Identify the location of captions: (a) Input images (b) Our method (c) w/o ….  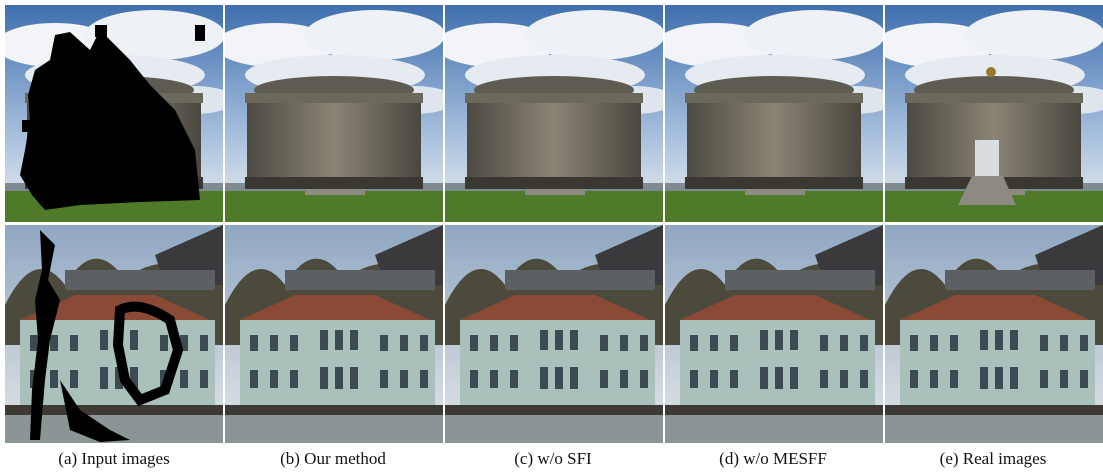
(552, 458).